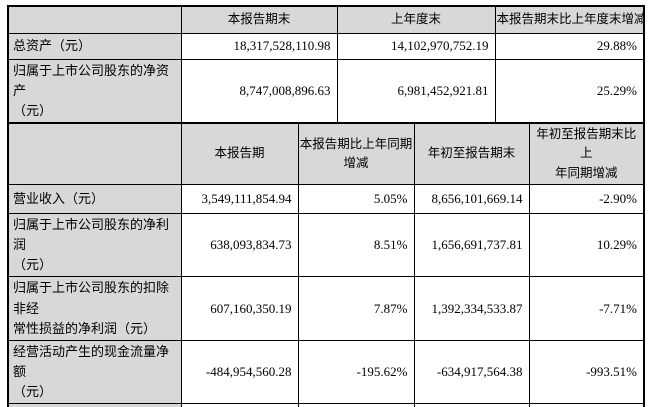 This screenshot has height=407, width=648. I want to click on value-operating-cash-flow-yoy: -195.62%, so click(356, 372).